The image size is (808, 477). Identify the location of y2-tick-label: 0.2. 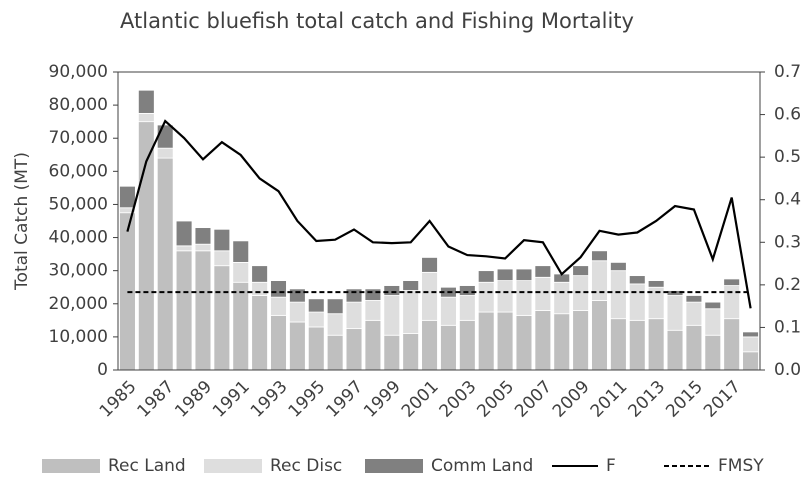
(787, 285).